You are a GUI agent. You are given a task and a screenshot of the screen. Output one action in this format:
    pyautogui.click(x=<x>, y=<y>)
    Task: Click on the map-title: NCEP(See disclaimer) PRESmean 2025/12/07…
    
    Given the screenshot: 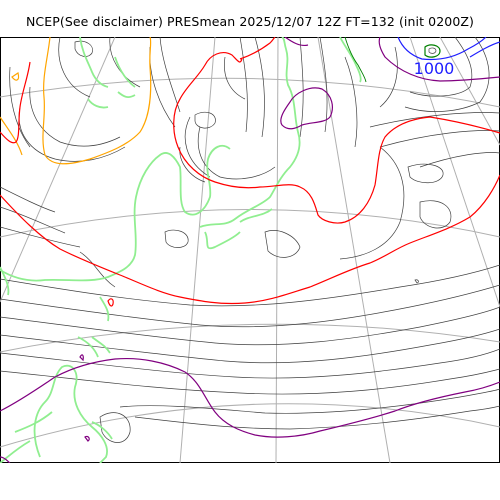 What is the action you would take?
    pyautogui.click(x=250, y=21)
    